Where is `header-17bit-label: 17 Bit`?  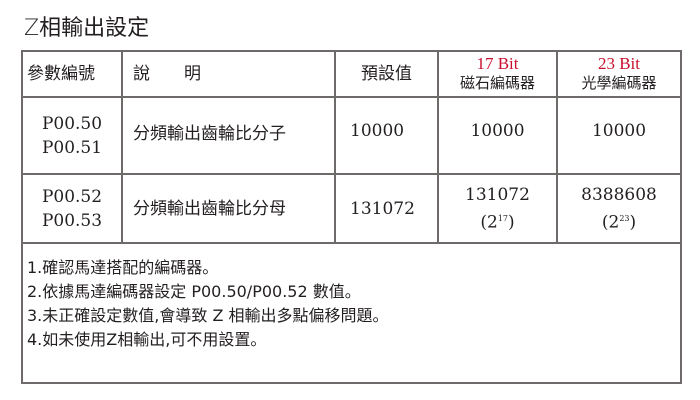
header-17bit-label: 17 Bit is located at coordinates (497, 63).